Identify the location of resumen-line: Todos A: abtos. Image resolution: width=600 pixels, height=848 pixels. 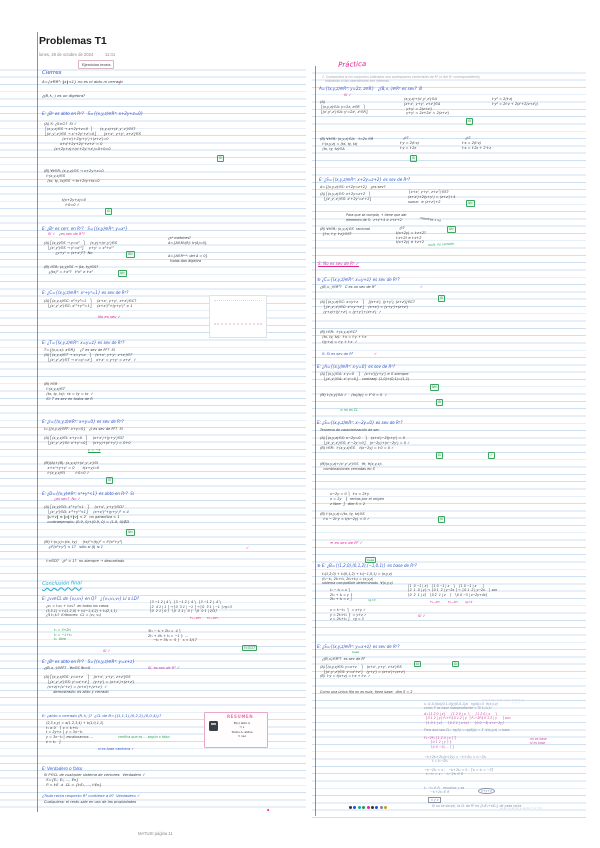
(242, 731).